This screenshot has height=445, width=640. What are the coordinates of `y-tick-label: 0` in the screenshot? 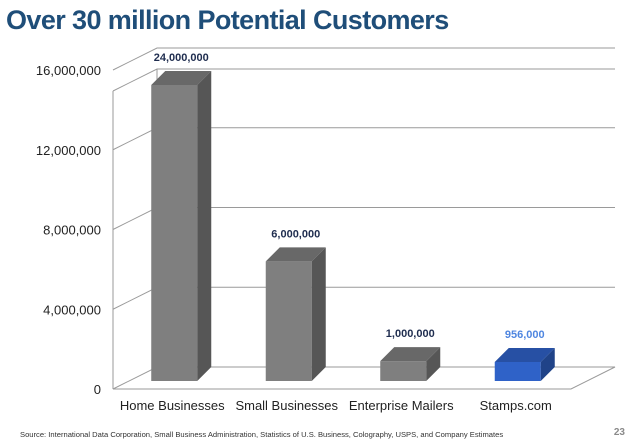 It's located at (97, 389).